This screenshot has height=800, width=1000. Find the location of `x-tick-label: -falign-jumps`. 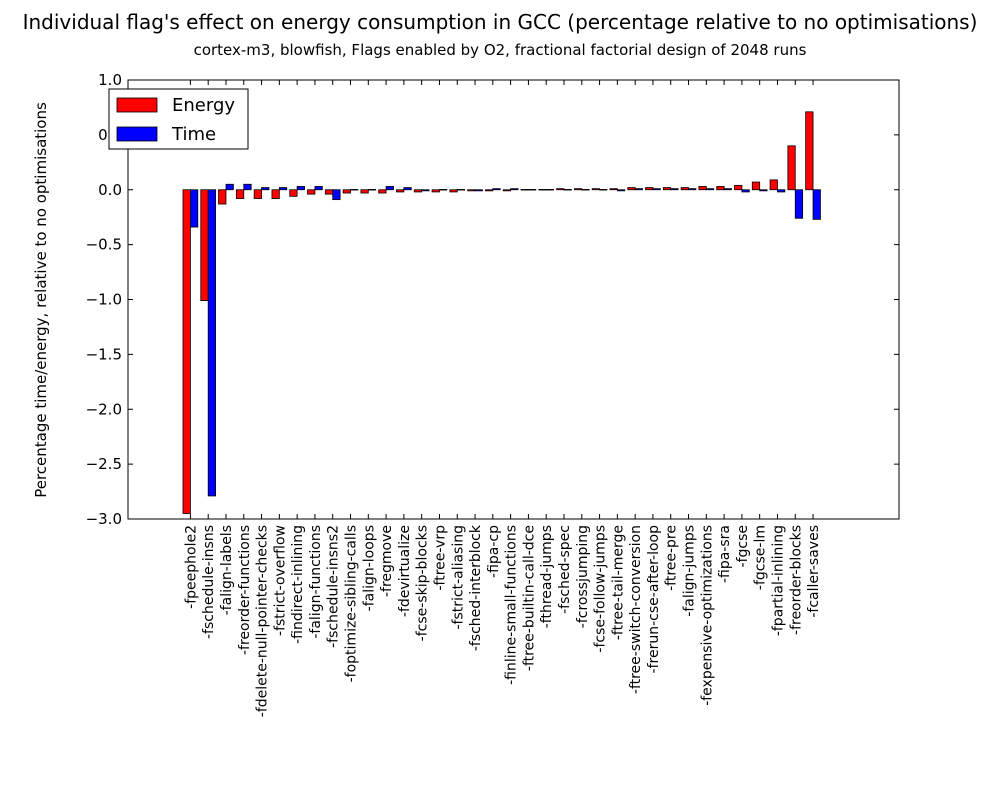

x-tick-label: -falign-jumps is located at coordinates (690, 571).